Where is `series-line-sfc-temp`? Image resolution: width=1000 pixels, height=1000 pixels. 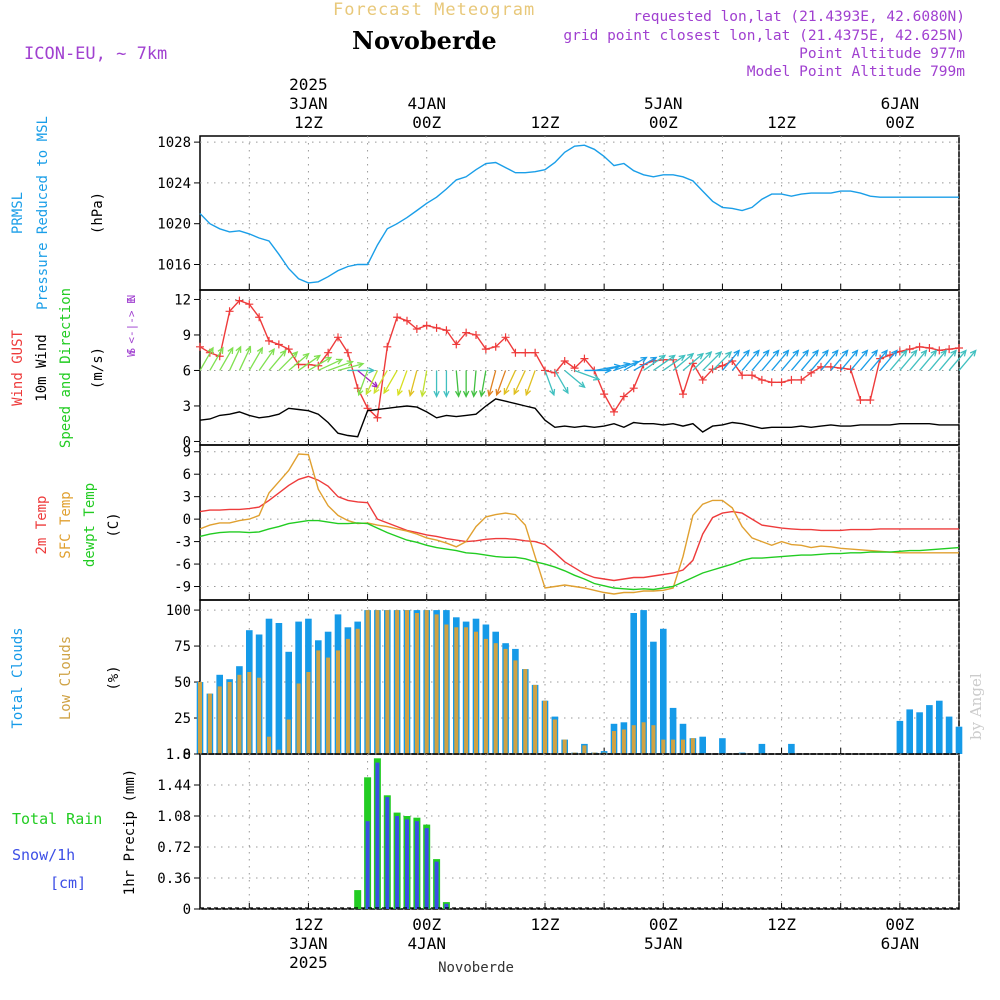
series-line-sfc-temp is located at coordinates (579, 524).